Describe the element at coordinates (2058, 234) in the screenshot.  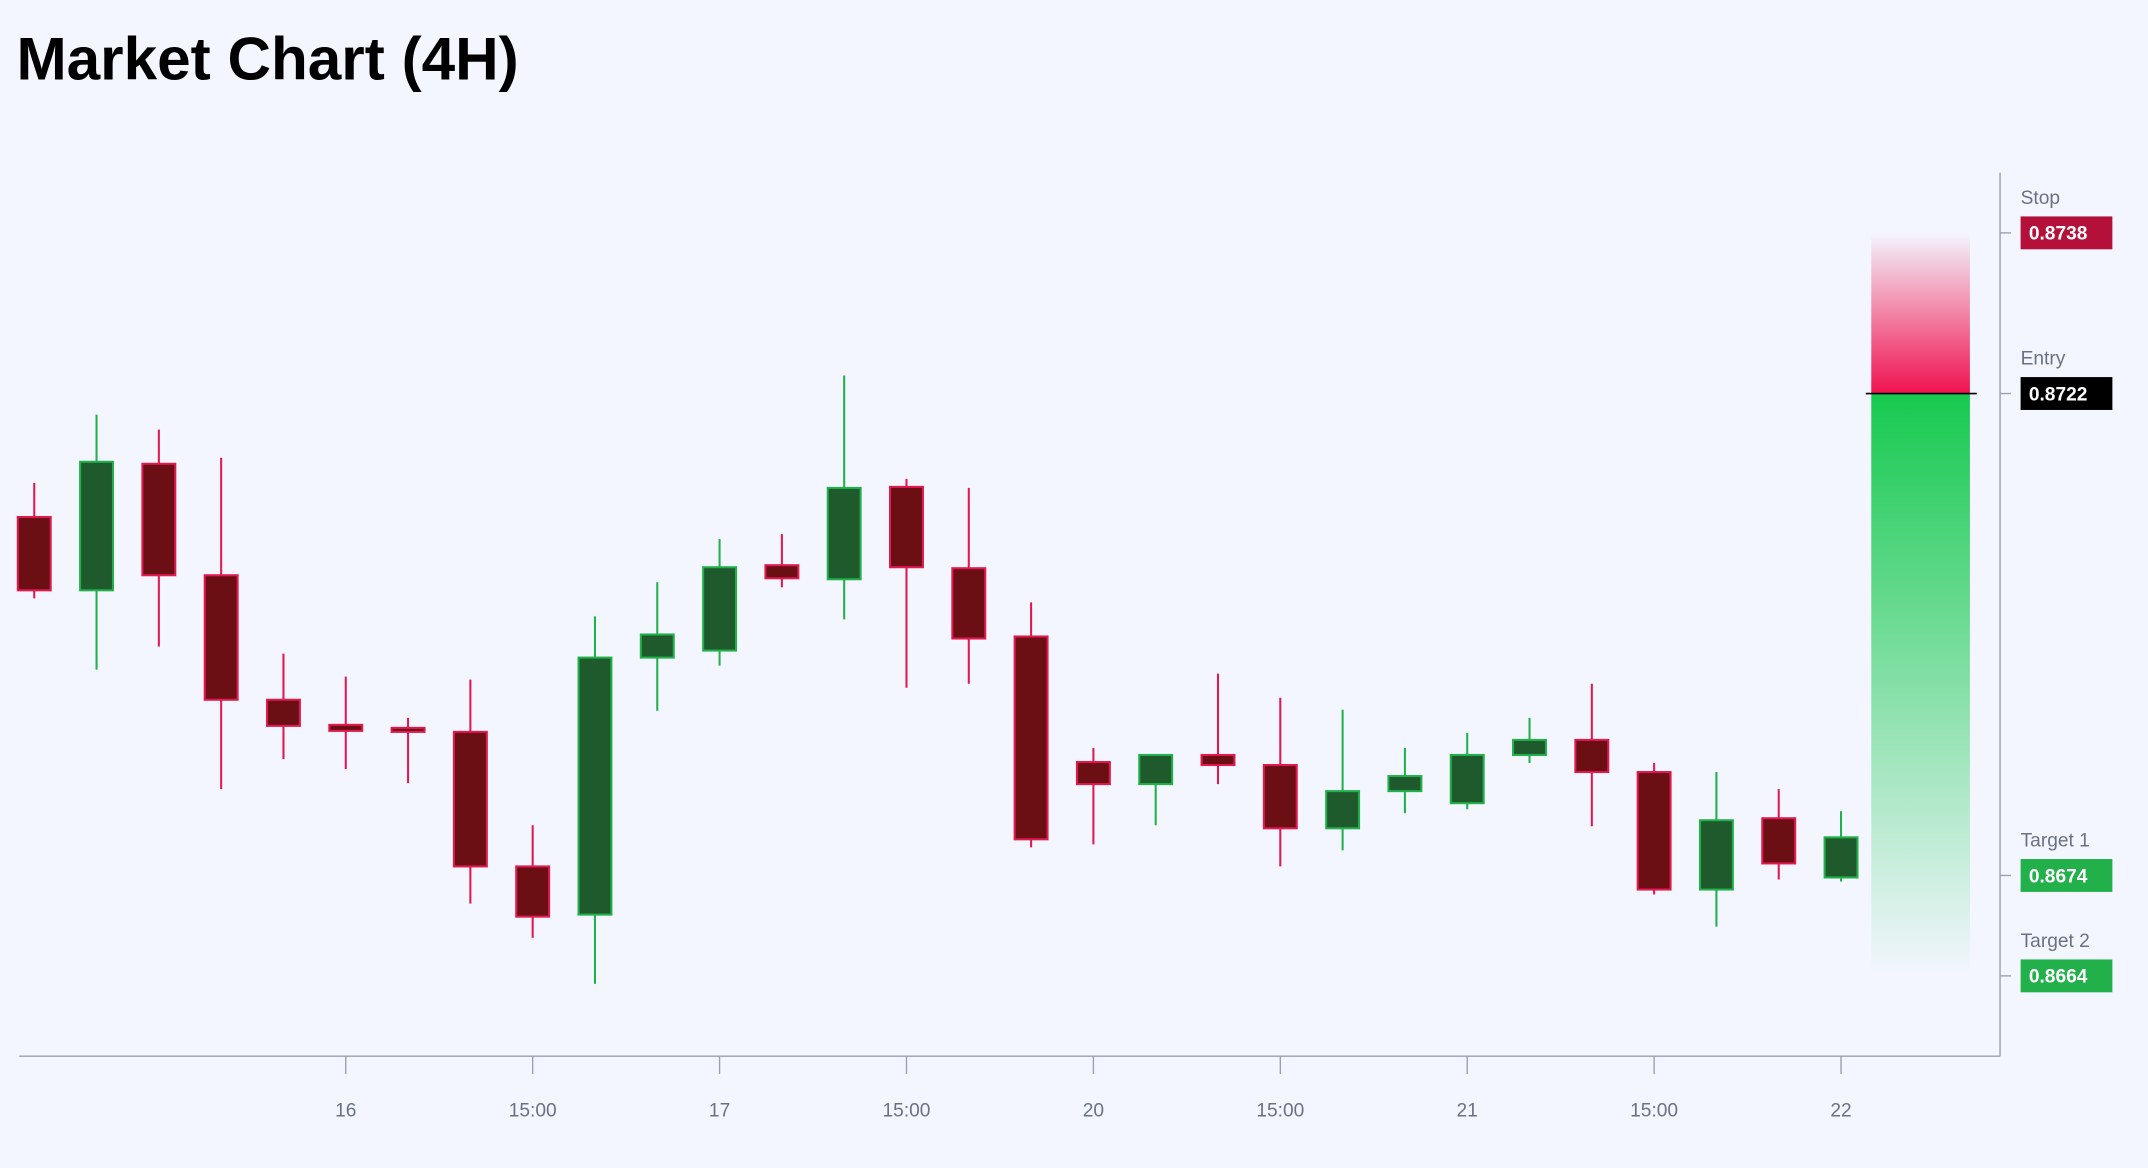
I see `level-value: 0.8738` at that location.